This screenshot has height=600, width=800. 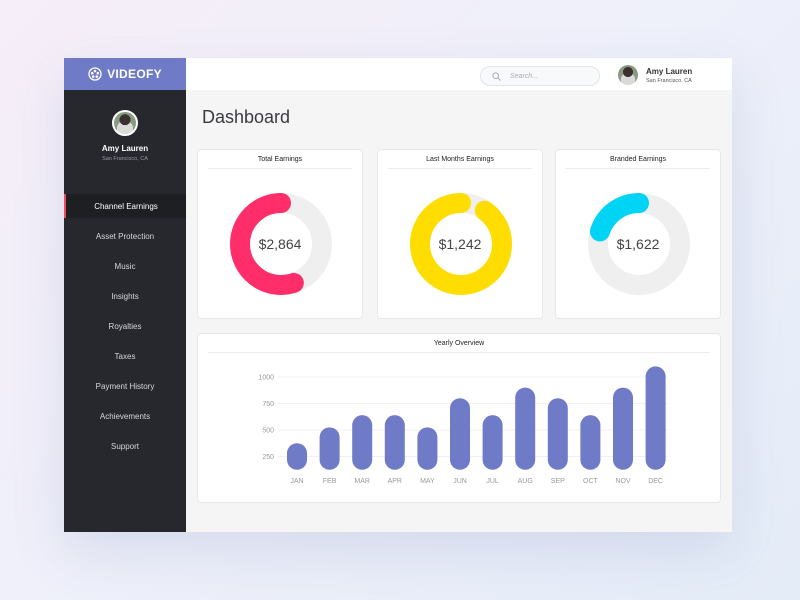 I want to click on card-title: Last Months Earnings, so click(x=460, y=162).